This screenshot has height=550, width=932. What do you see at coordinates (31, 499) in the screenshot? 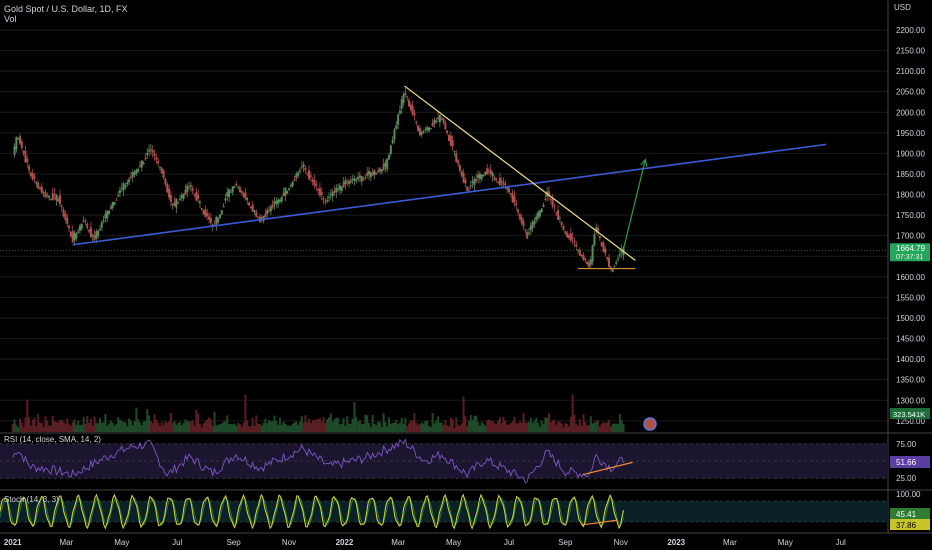
I see `stoch-title: Stoch (14, 3, 3)` at bounding box center [31, 499].